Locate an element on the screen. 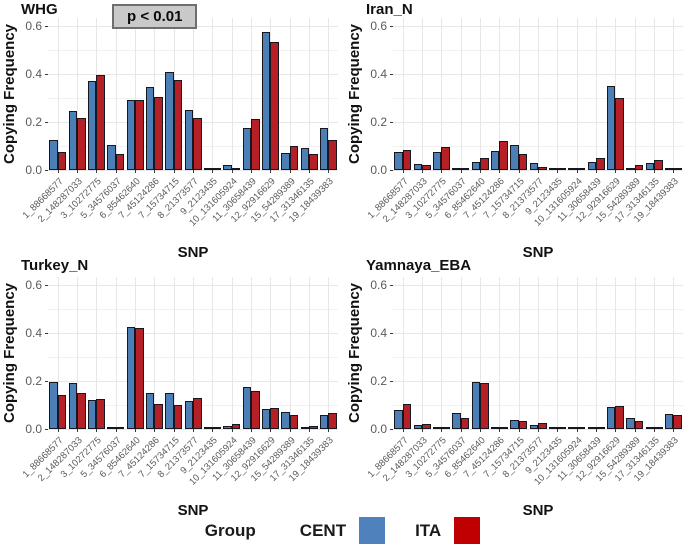 This screenshot has height=554, width=685. y-tick-label: 0.0 is located at coordinates (33, 170).